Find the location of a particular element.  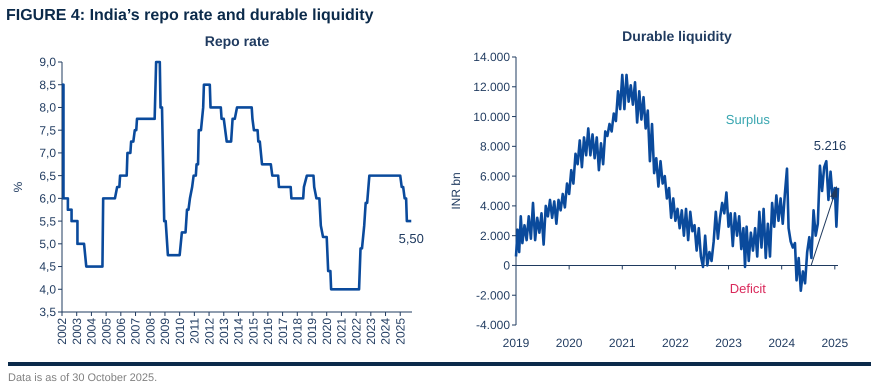

y-tick-label: -4.000 is located at coordinates (493, 325).